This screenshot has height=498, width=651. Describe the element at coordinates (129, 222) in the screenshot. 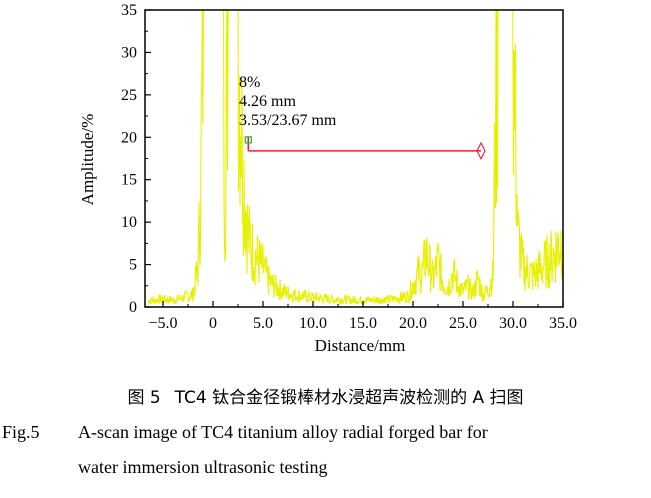

I see `y-tick-label: 10` at that location.